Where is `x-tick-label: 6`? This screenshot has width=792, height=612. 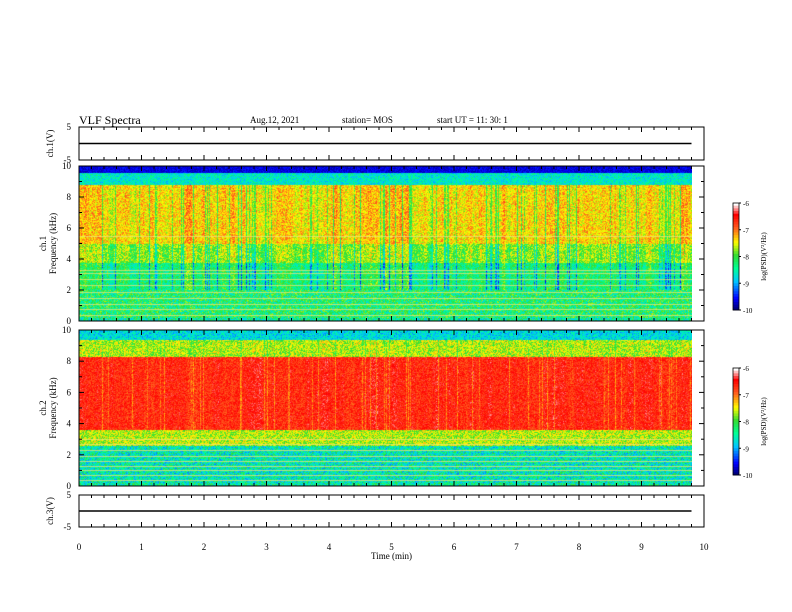 x-tick-label: 6 is located at coordinates (454, 547).